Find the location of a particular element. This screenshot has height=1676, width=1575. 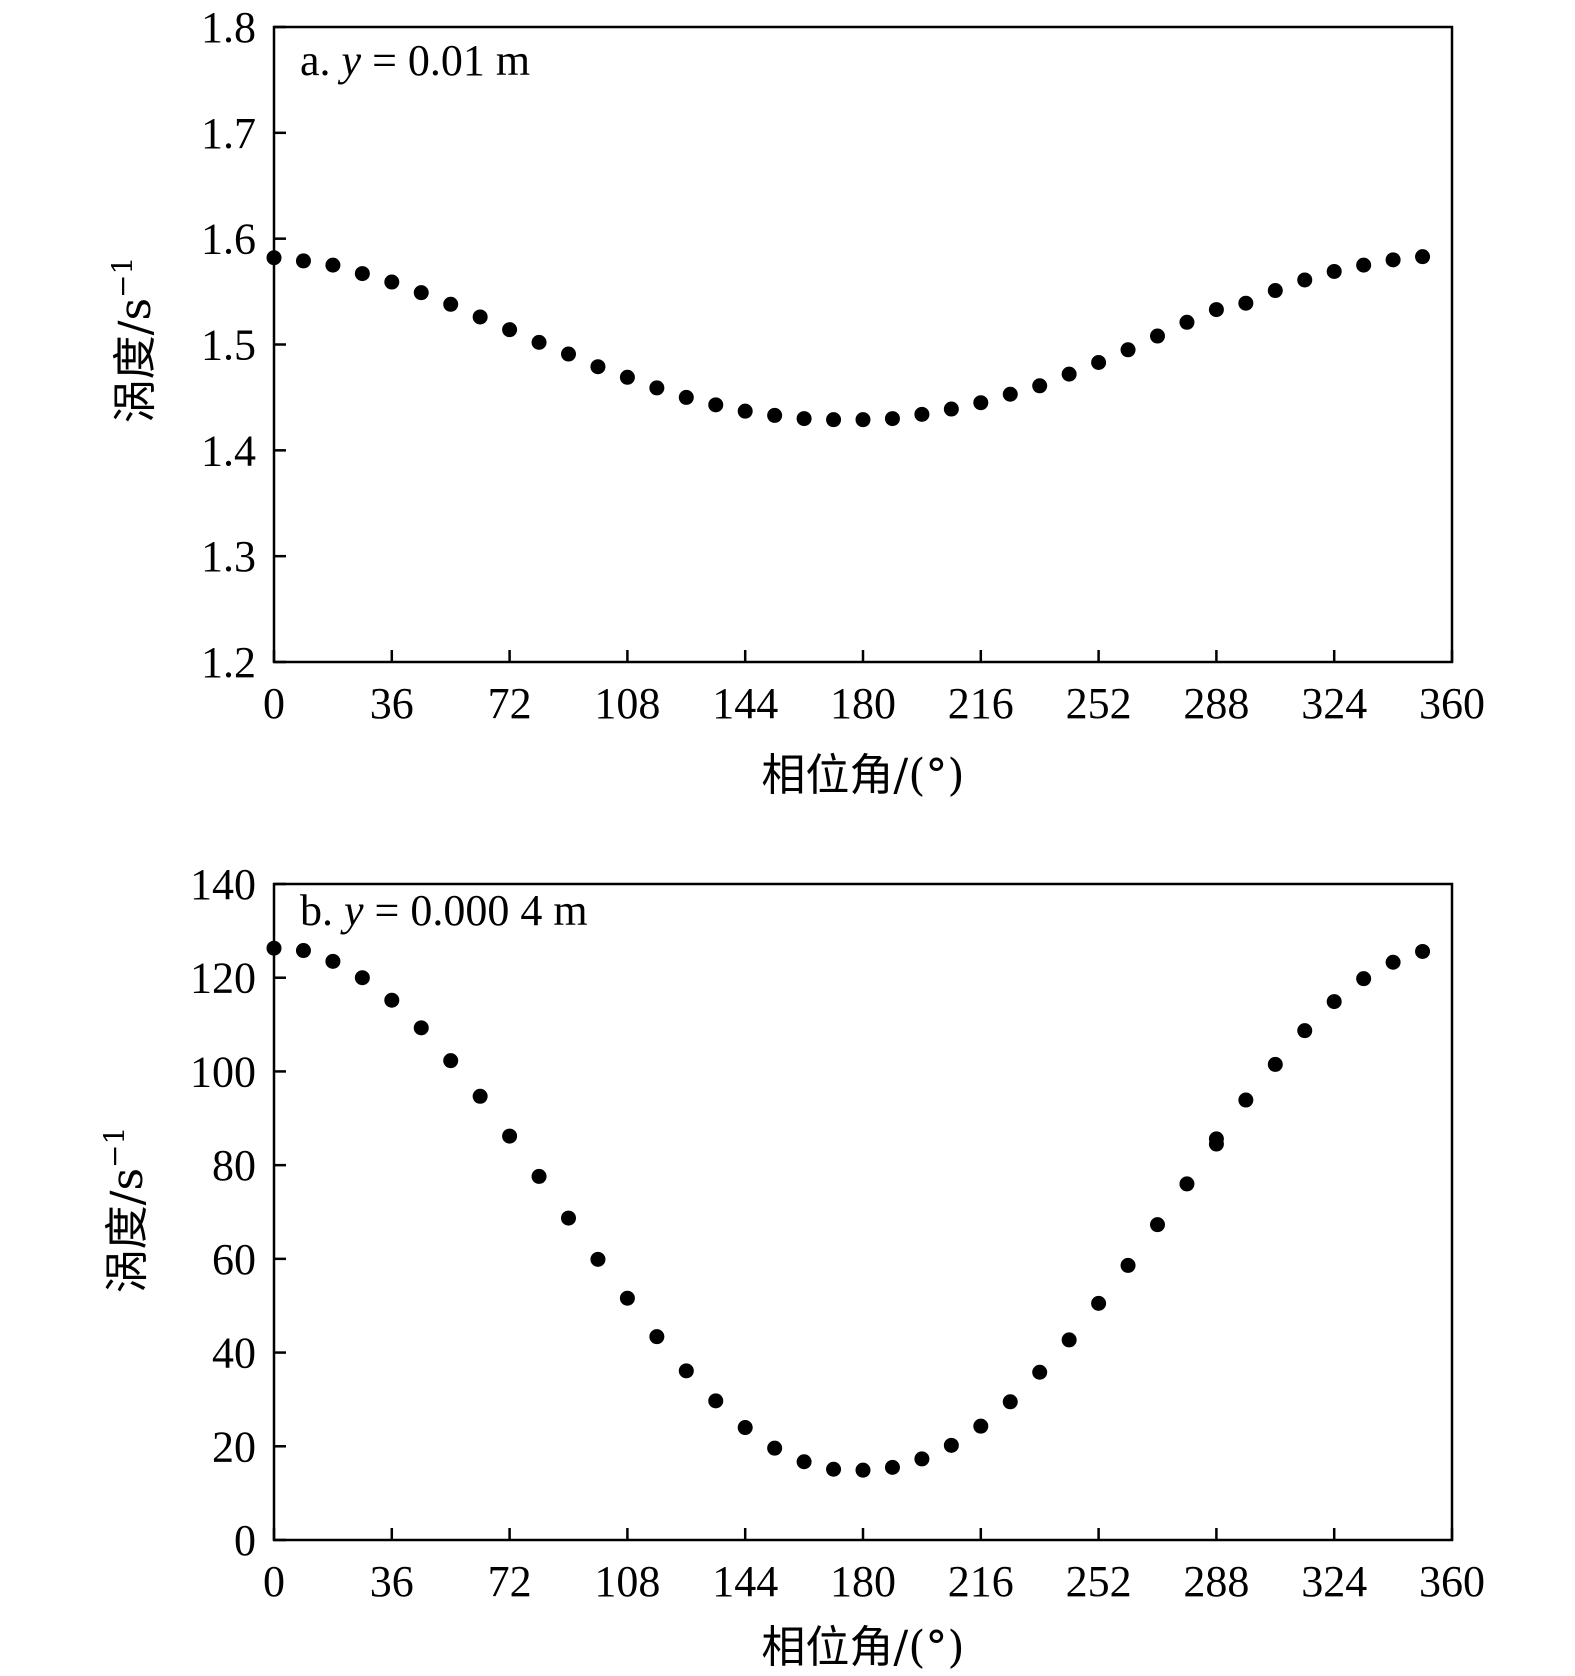

x-tick-label: 252 is located at coordinates (1099, 1581).